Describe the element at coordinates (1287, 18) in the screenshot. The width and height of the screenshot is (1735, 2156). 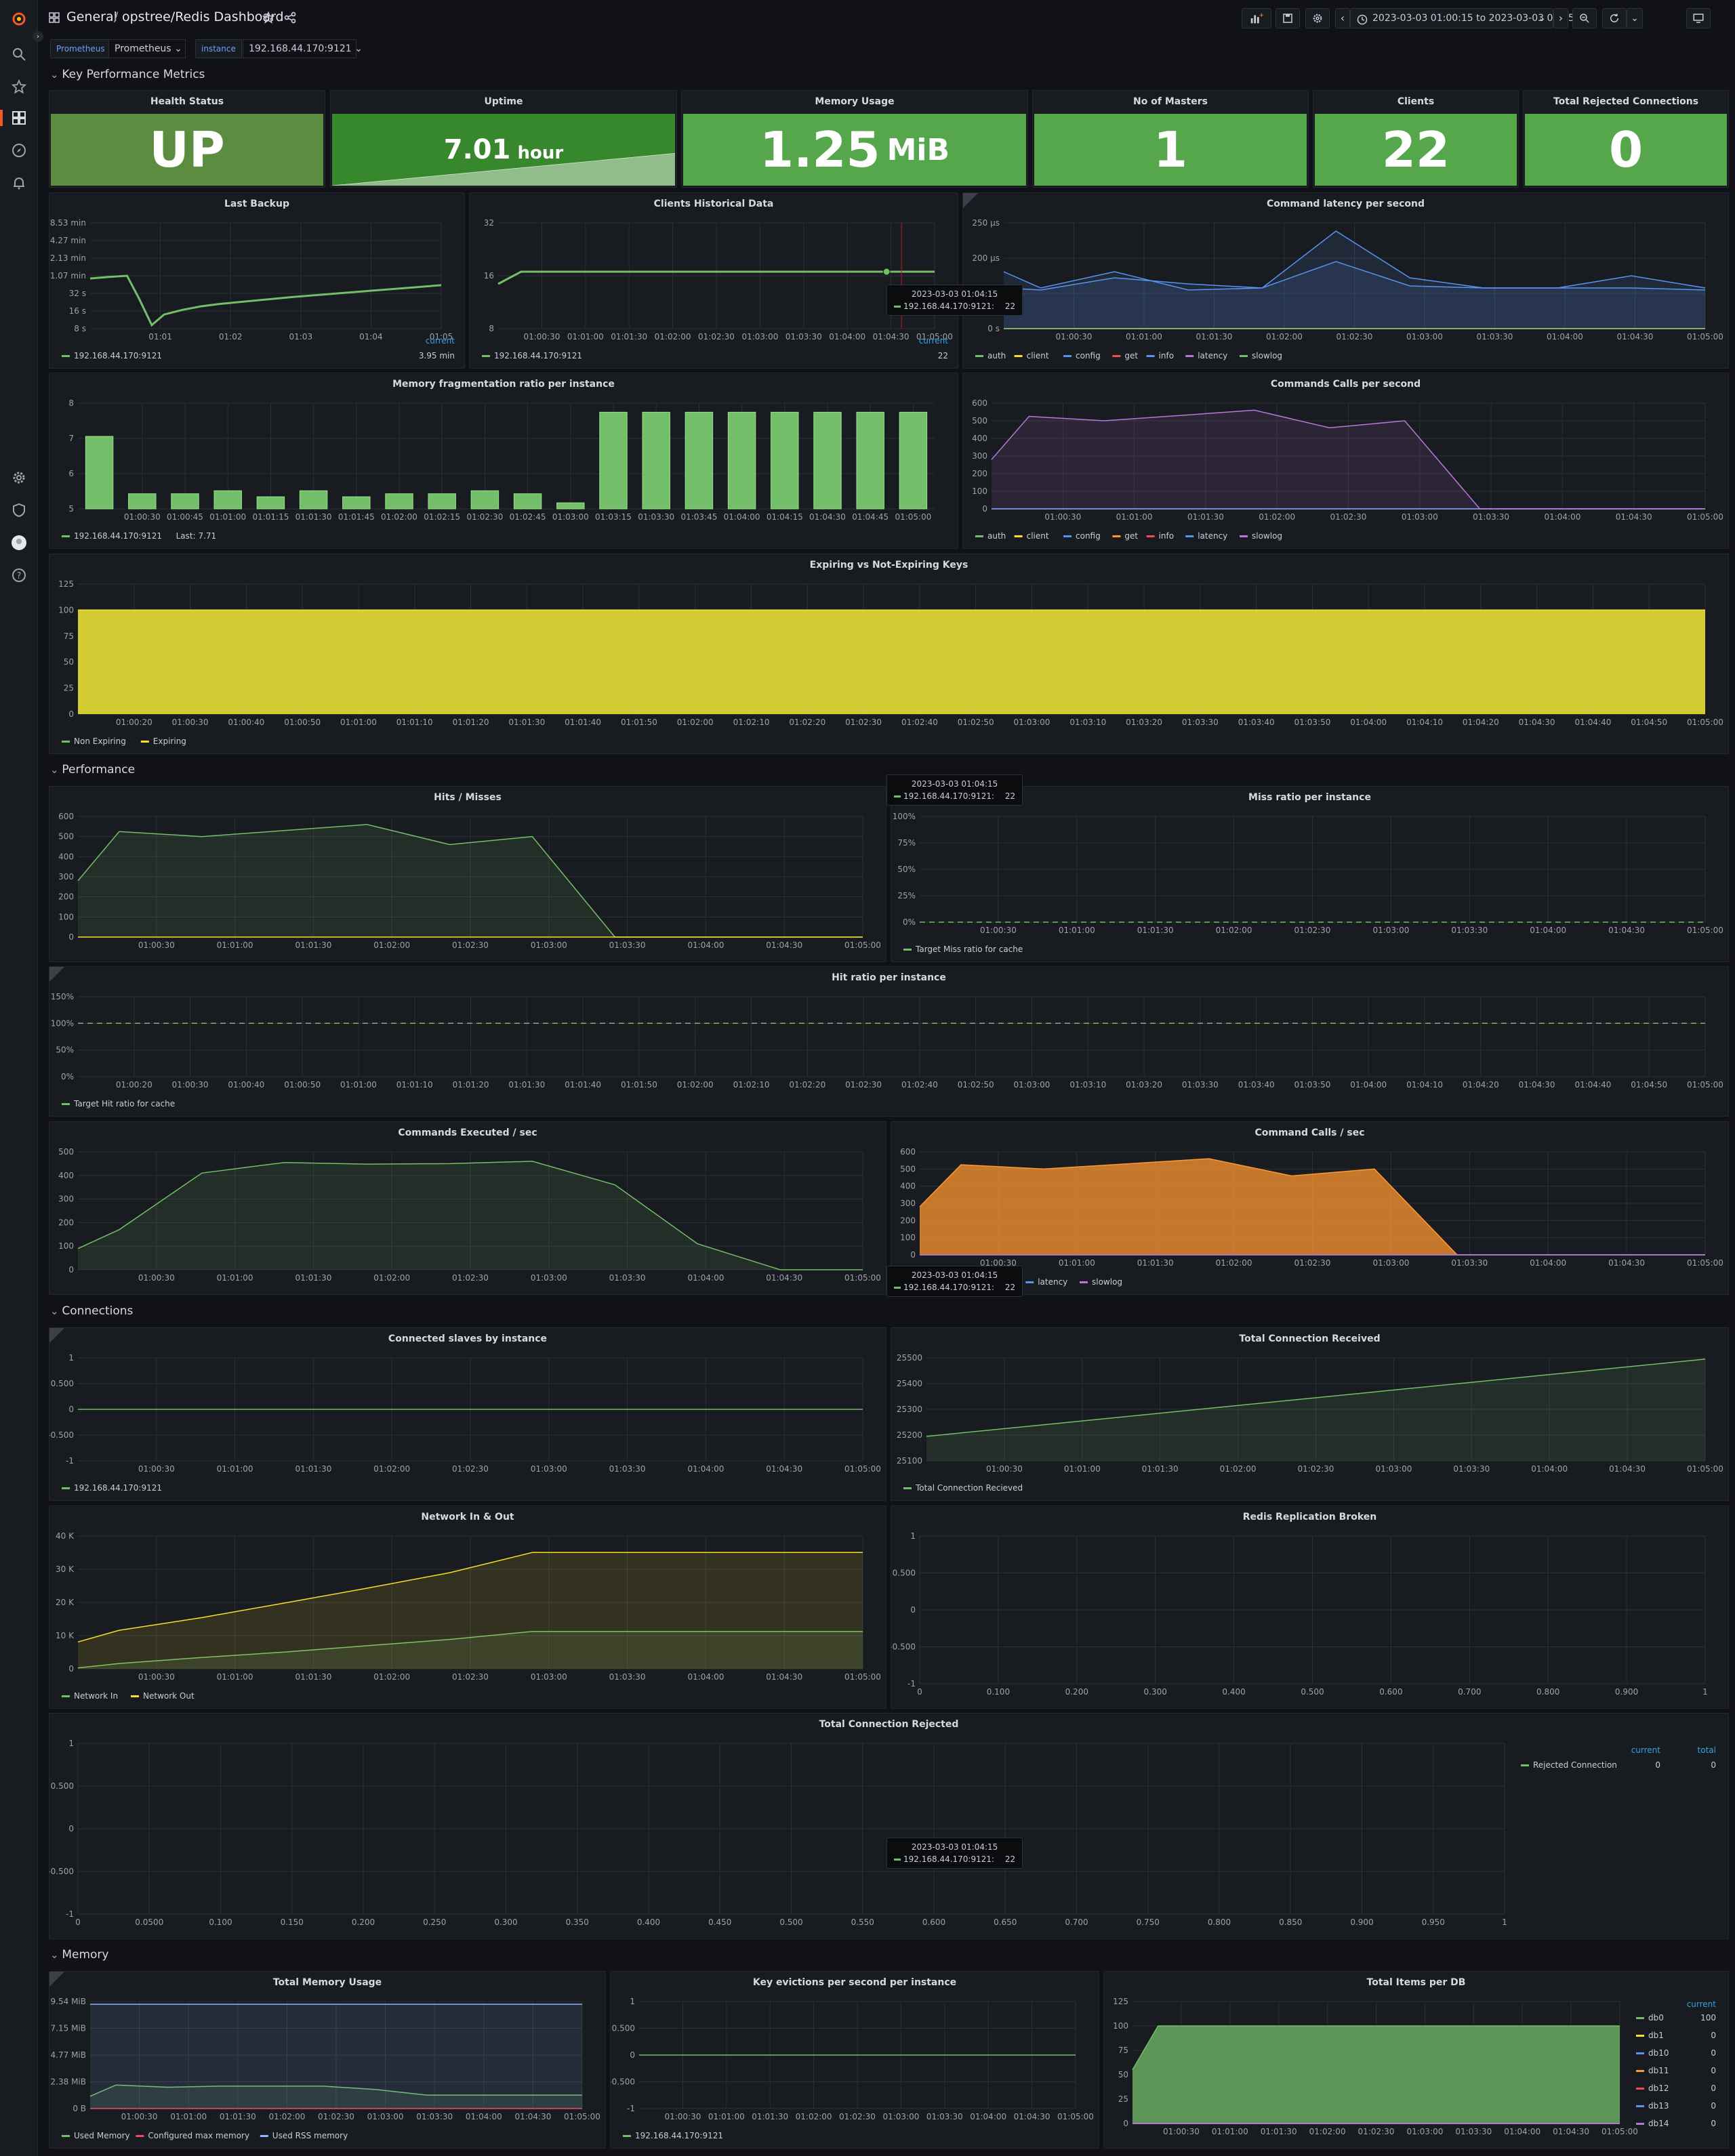
I see `save-dashboard-button` at that location.